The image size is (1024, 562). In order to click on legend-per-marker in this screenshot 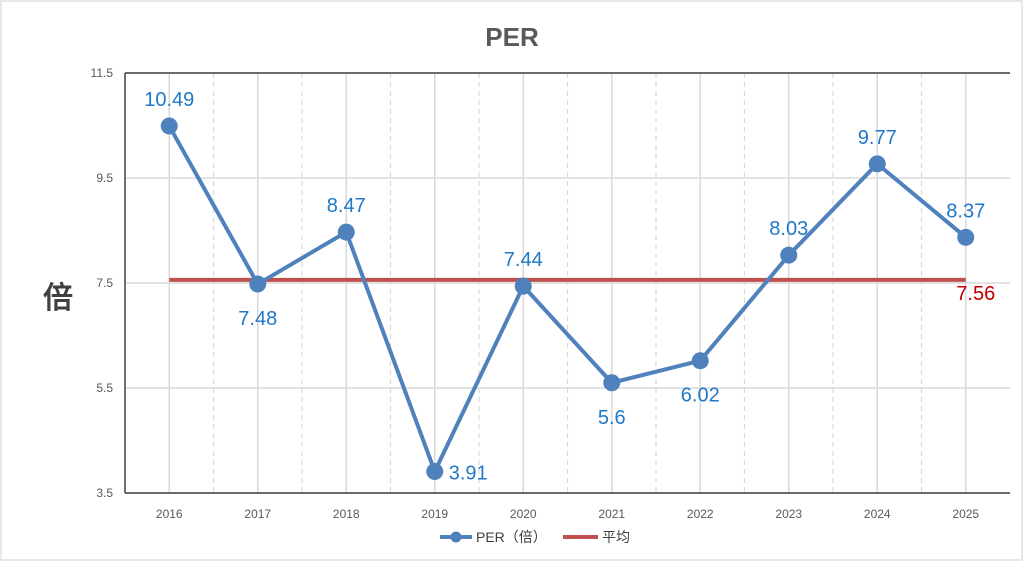, I will do `click(456, 537)`.